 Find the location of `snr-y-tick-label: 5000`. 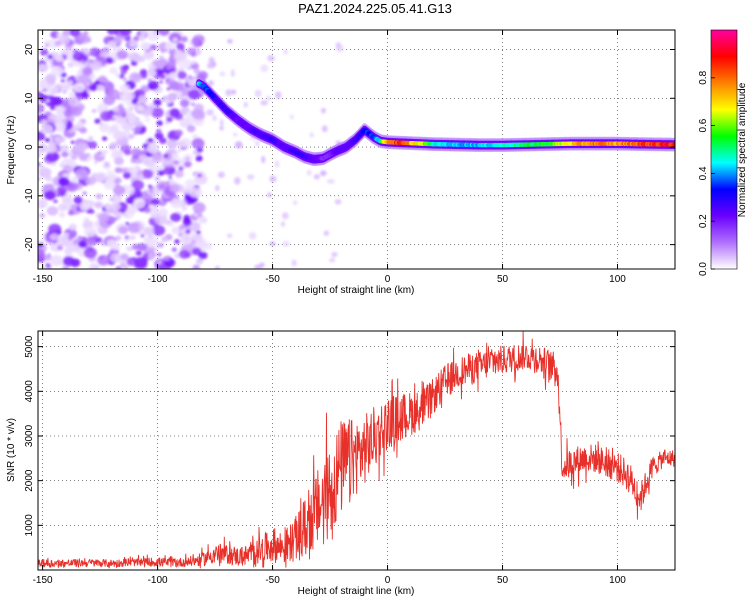

snr-y-tick-label: 5000 is located at coordinates (29, 346).